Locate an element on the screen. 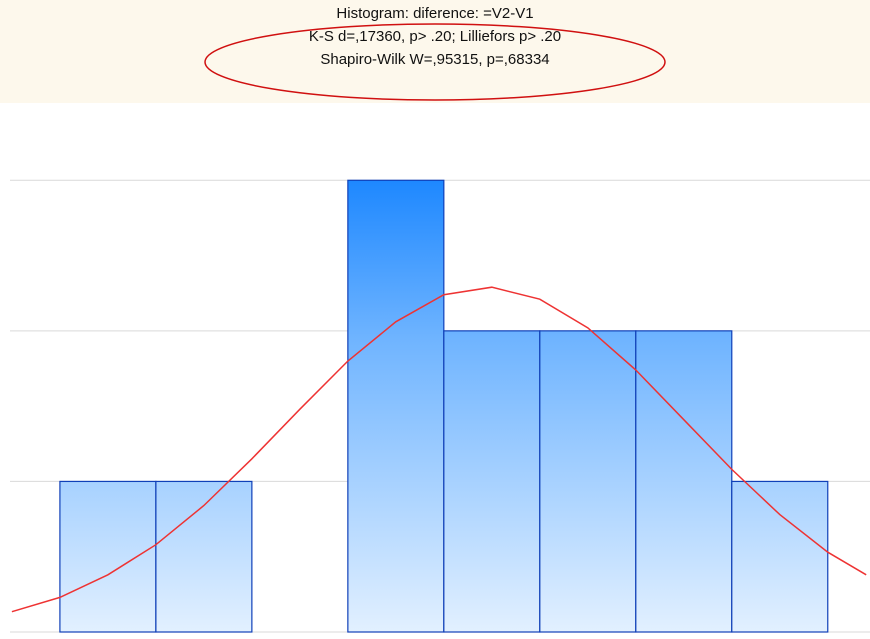 Image resolution: width=870 pixels, height=639 pixels. highlight-ellipse is located at coordinates (435, 62).